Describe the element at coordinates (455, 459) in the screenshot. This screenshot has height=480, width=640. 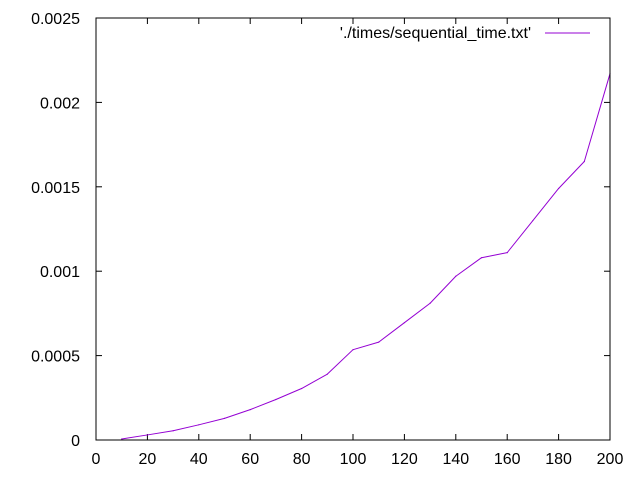
I see `x-tick-label: 140` at that location.